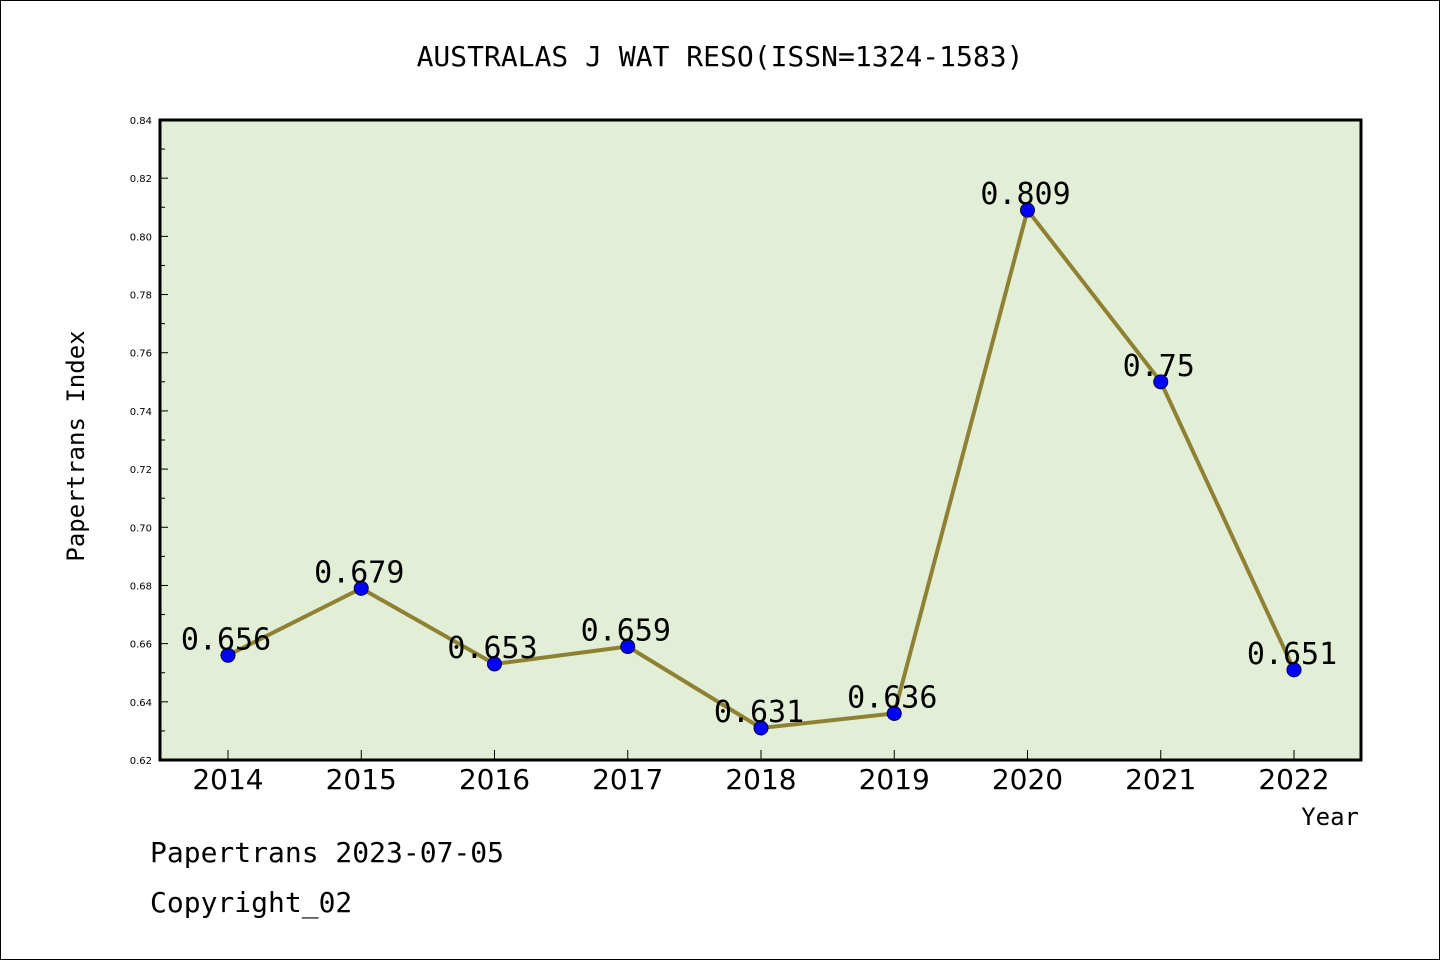  I want to click on y-tick-label: 0.80, so click(141, 237).